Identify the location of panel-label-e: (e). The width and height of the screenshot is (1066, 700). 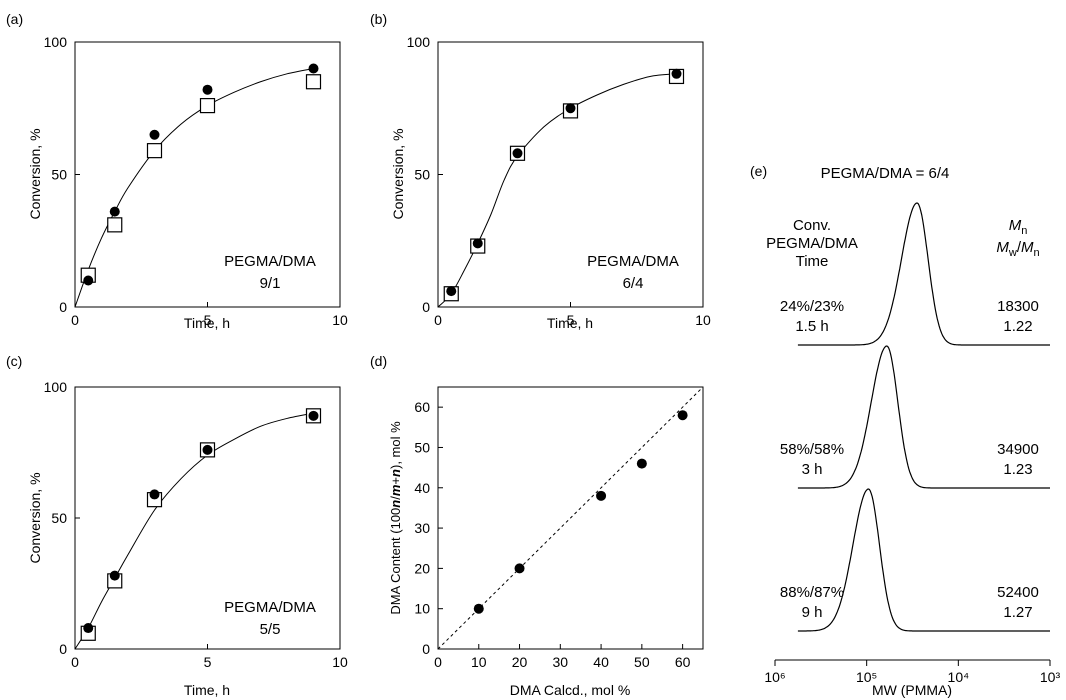
(758, 171).